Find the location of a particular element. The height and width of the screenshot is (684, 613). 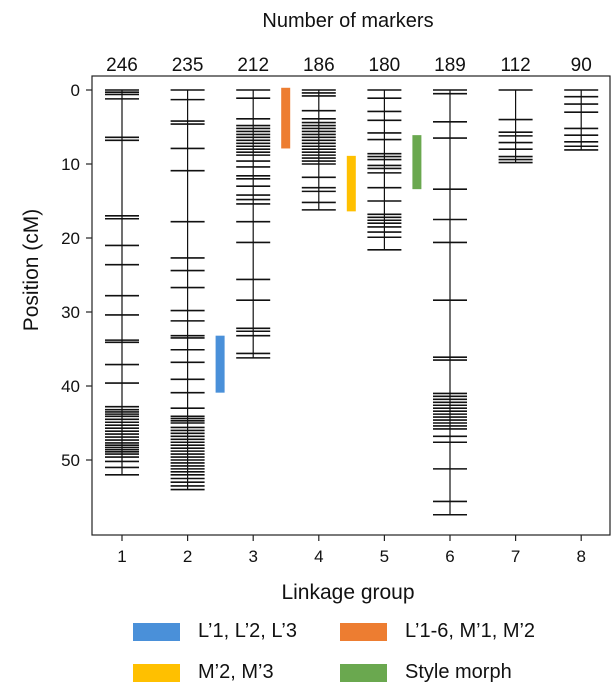

marker-count-label: 186 is located at coordinates (319, 65).